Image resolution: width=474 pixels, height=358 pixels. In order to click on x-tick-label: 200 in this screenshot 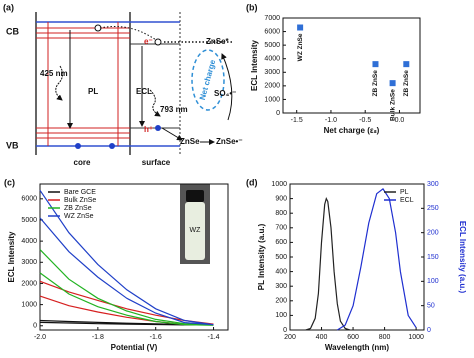, I will do `click(290, 337)`.